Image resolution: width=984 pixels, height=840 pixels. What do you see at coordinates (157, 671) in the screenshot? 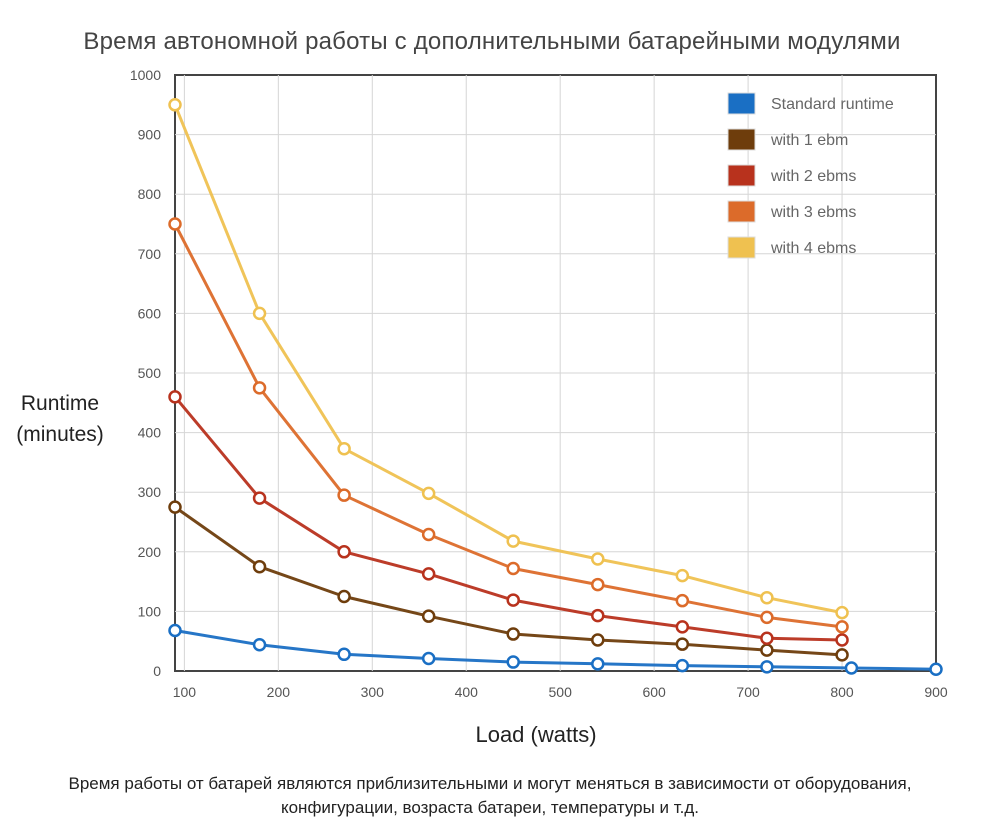
I see `y-tick-label: 0` at bounding box center [157, 671].